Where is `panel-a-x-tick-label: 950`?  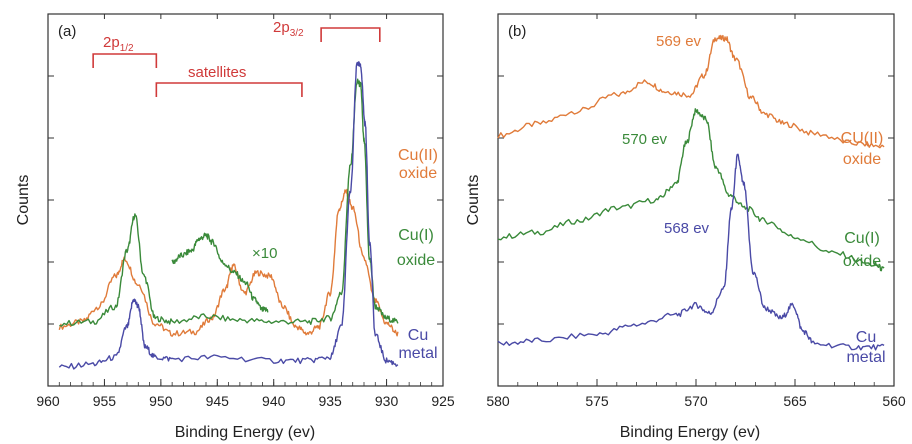
panel-a-x-tick-label: 950 is located at coordinates (161, 401).